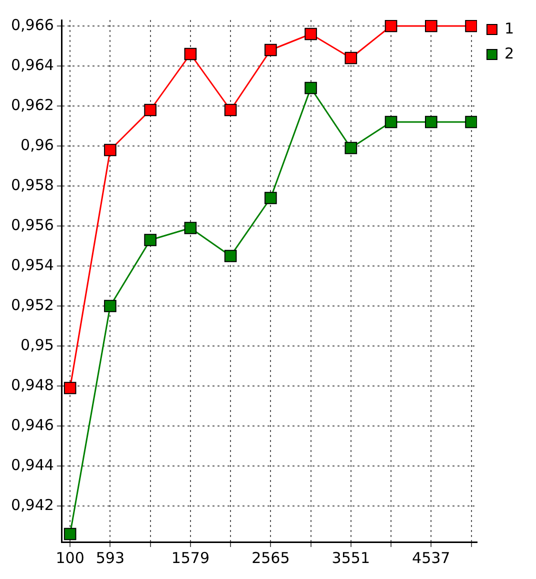 Image resolution: width=536 pixels, height=579 pixels. Describe the element at coordinates (32, 505) in the screenshot. I see `y-tick-label: 0,942` at that location.